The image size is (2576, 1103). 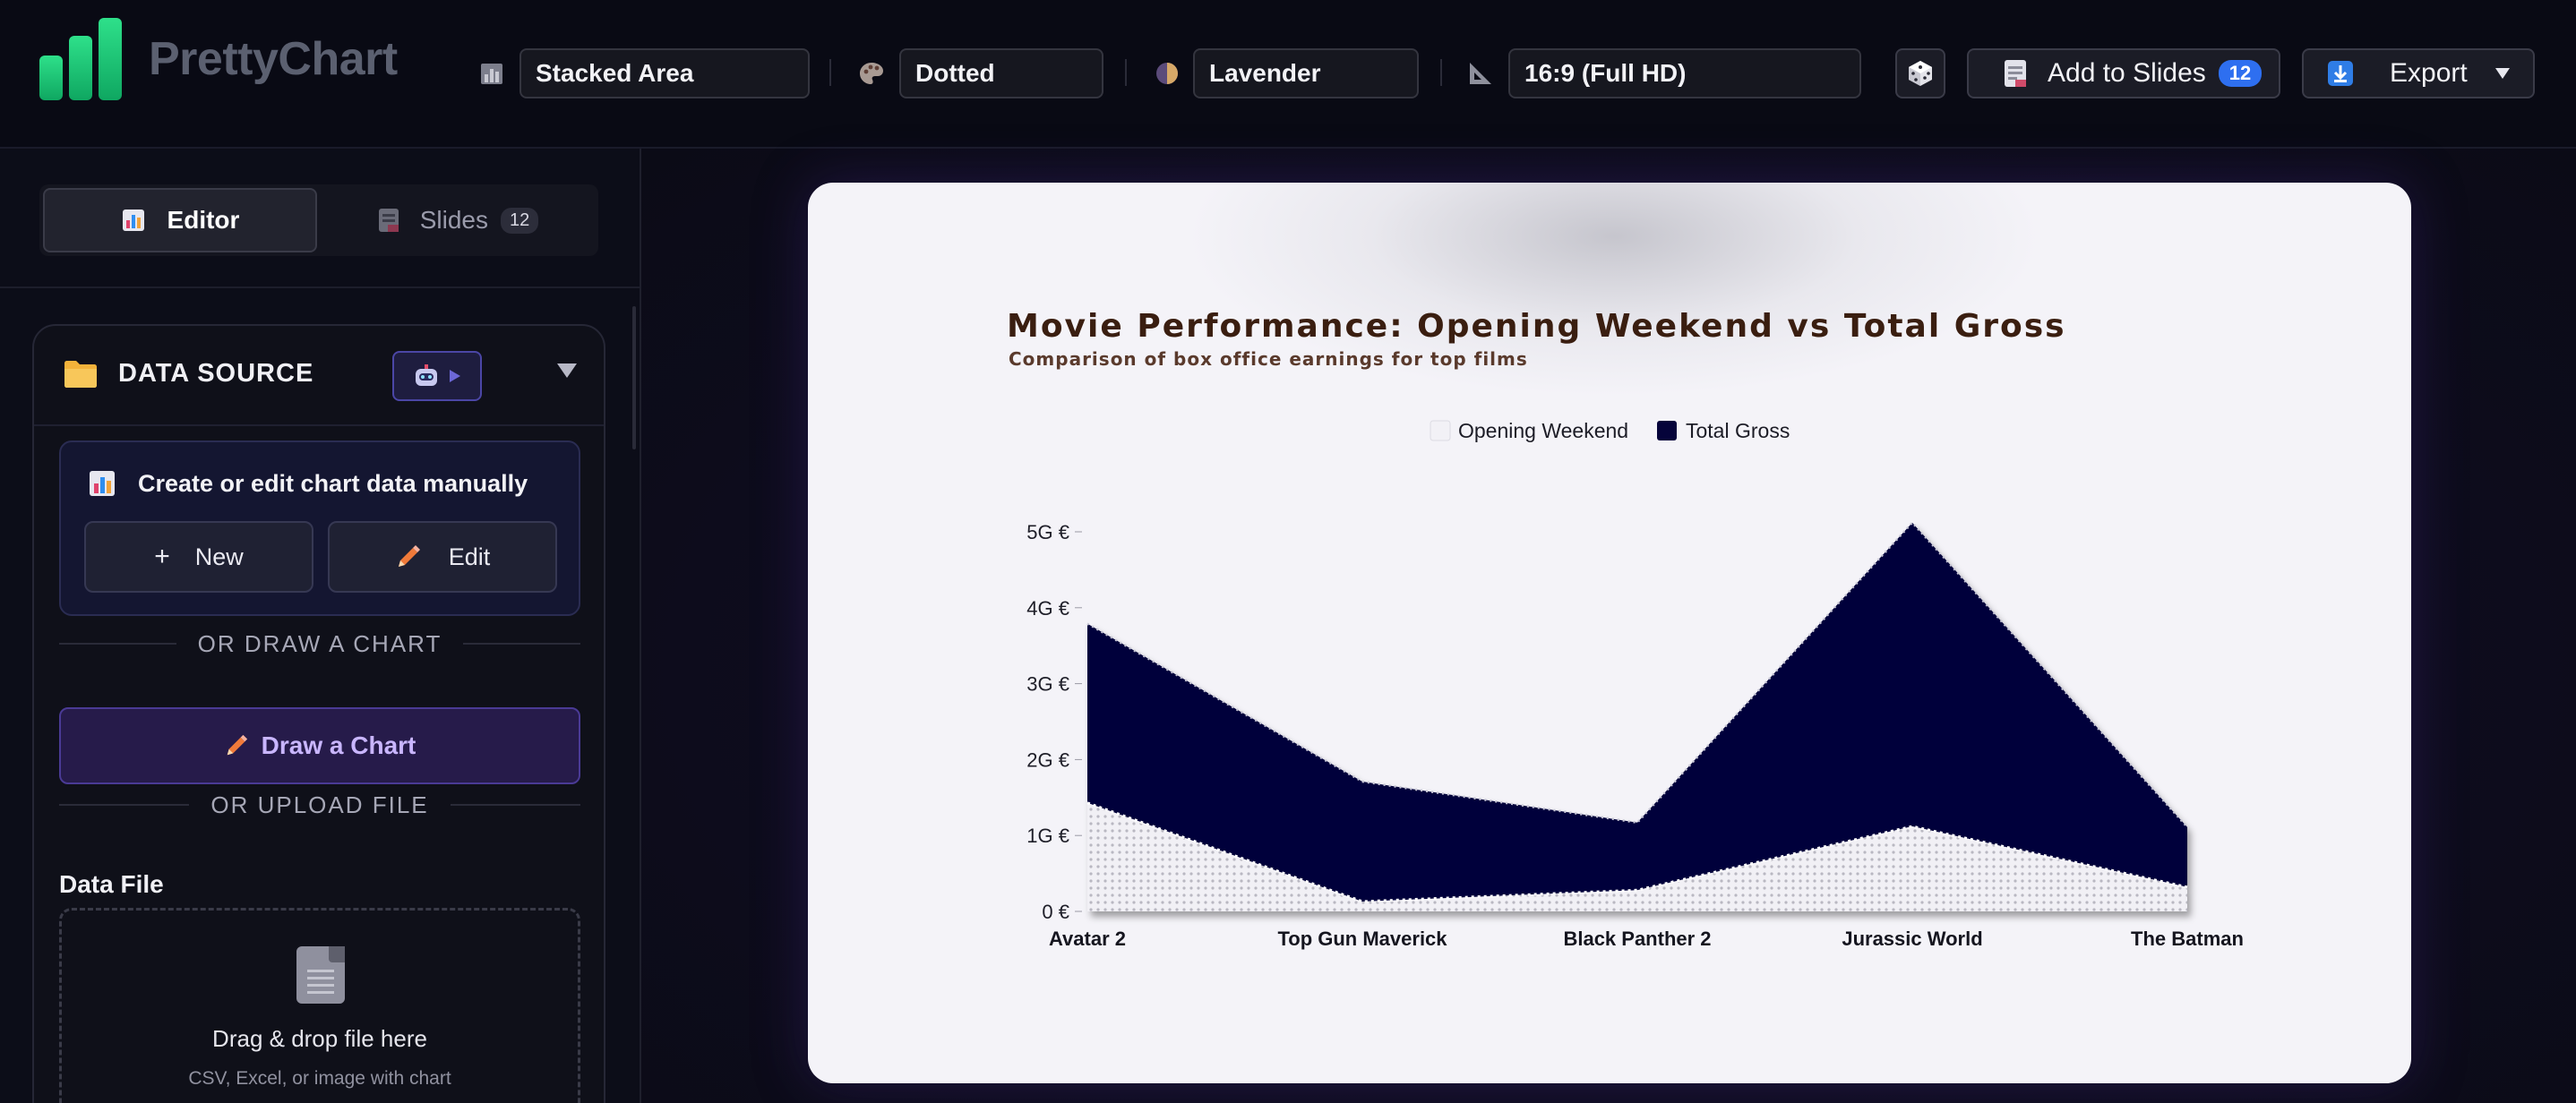 What do you see at coordinates (453, 220) in the screenshot?
I see `tab-slides-label: Slides` at bounding box center [453, 220].